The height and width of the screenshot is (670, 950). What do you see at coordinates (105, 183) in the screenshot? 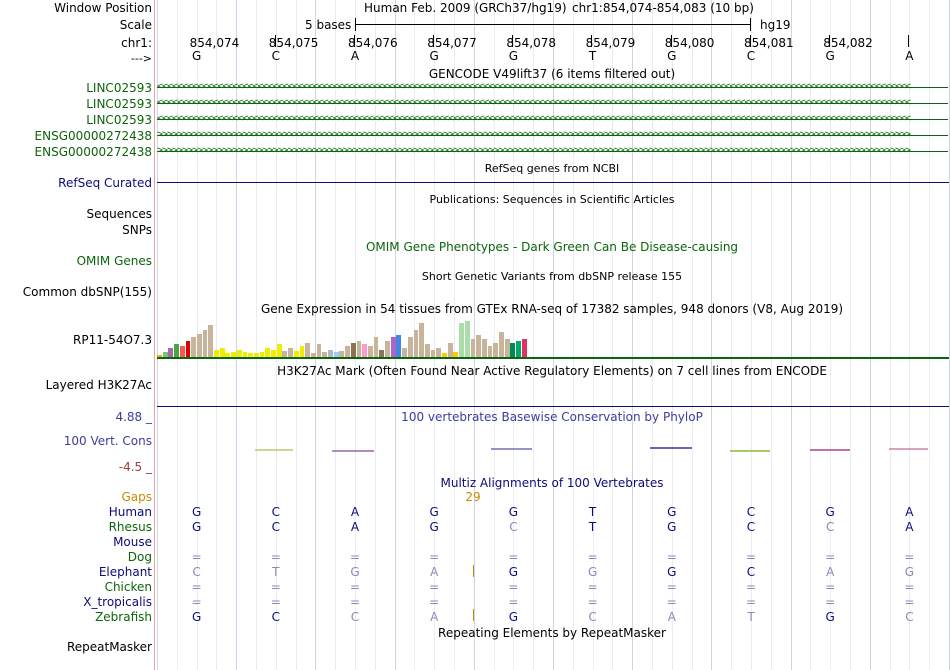
I see `refseq-track-label: RefSeq Curated` at bounding box center [105, 183].